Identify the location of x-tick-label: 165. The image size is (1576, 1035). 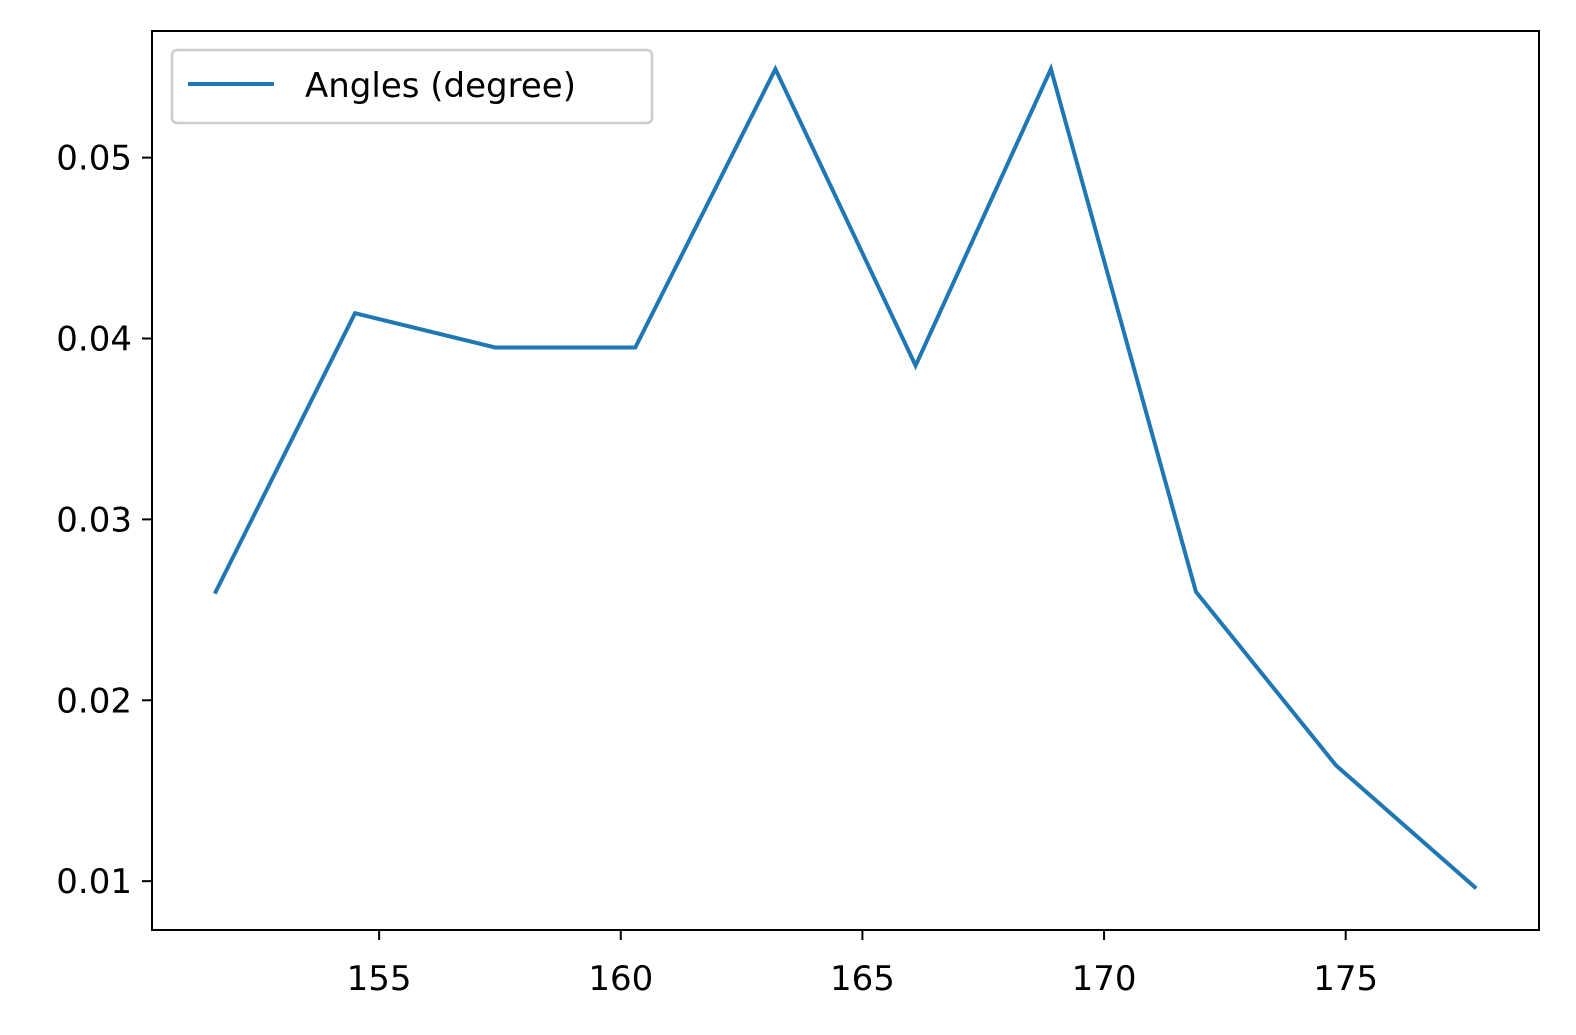
(862, 979).